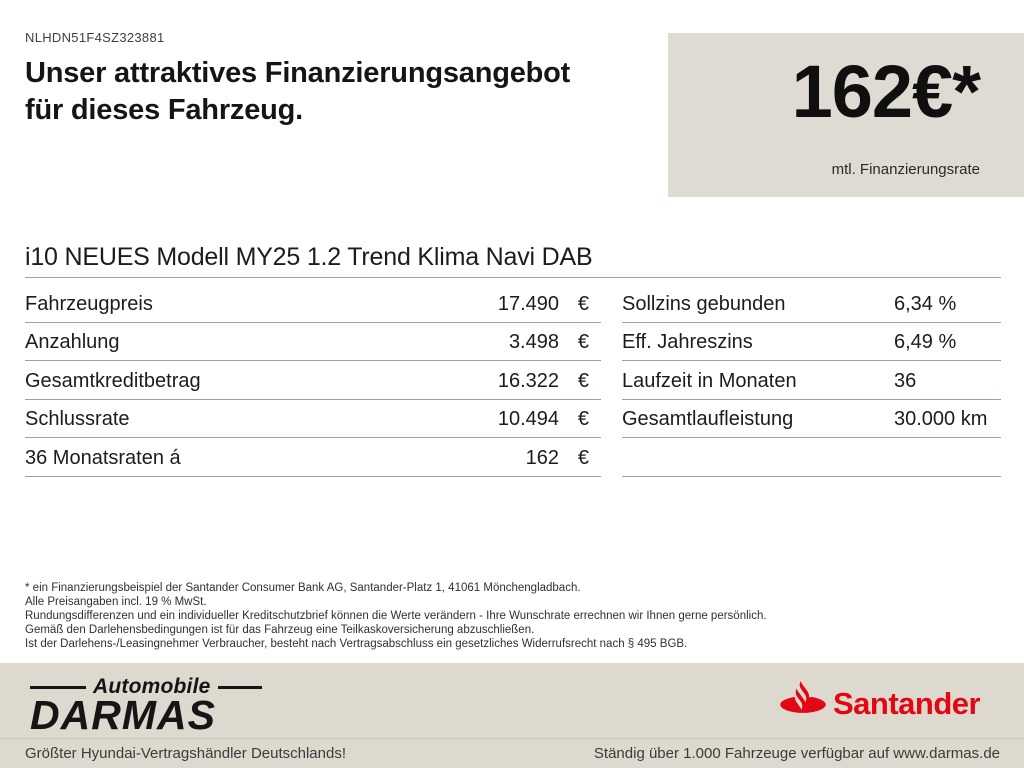 The width and height of the screenshot is (1024, 768). Describe the element at coordinates (113, 380) in the screenshot. I see `finance-label: Gesamtkreditbetrag` at that location.